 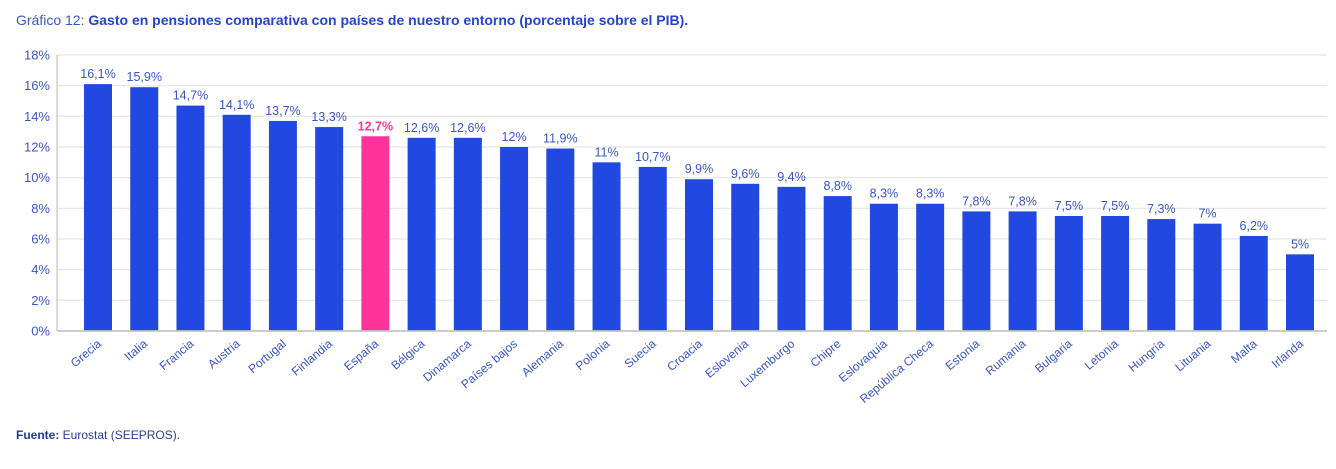 I want to click on x-tick-label: Polonia, so click(x=593, y=354).